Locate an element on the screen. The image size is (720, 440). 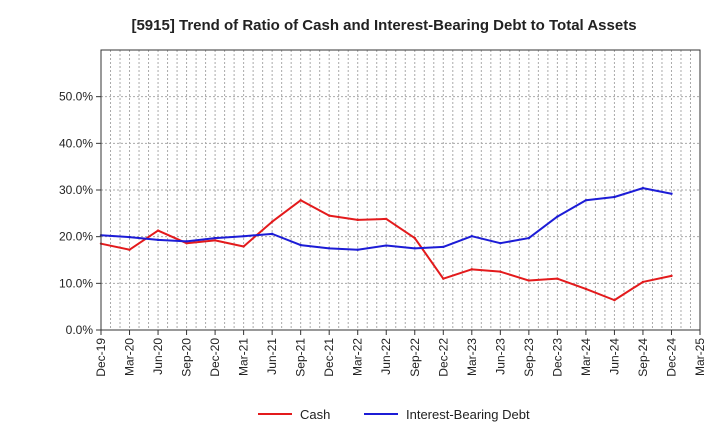
x-tick-label-13: Mar-23 is located at coordinates (472, 357).